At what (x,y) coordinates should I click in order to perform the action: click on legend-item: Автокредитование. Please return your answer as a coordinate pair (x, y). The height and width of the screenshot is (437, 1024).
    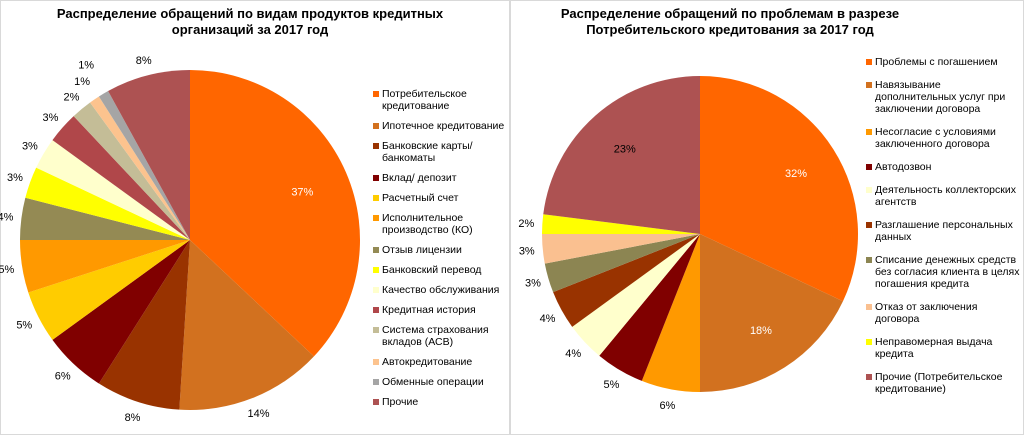
    Looking at the image, I should click on (439, 362).